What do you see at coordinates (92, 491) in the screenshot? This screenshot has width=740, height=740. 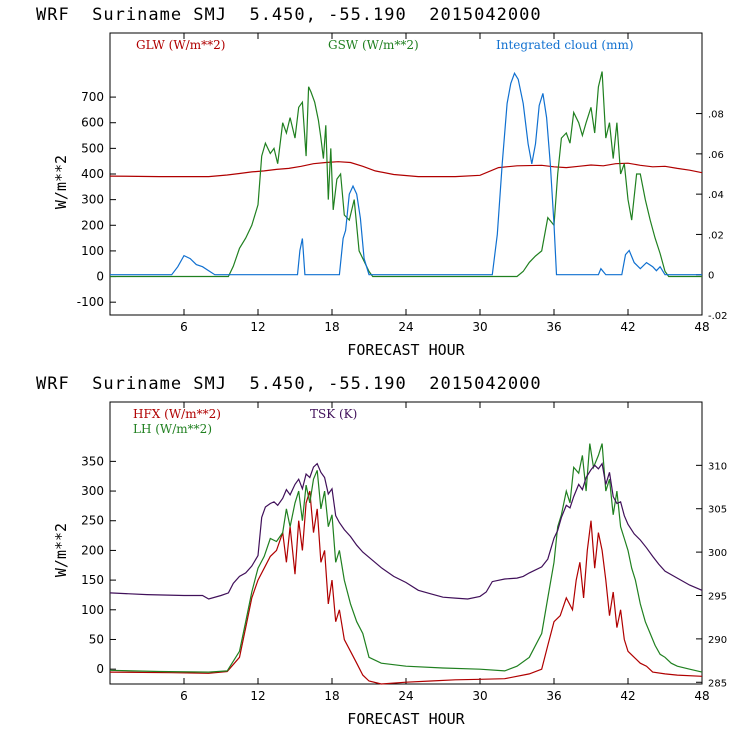 I see `bottom-ytick-label: 300` at bounding box center [92, 491].